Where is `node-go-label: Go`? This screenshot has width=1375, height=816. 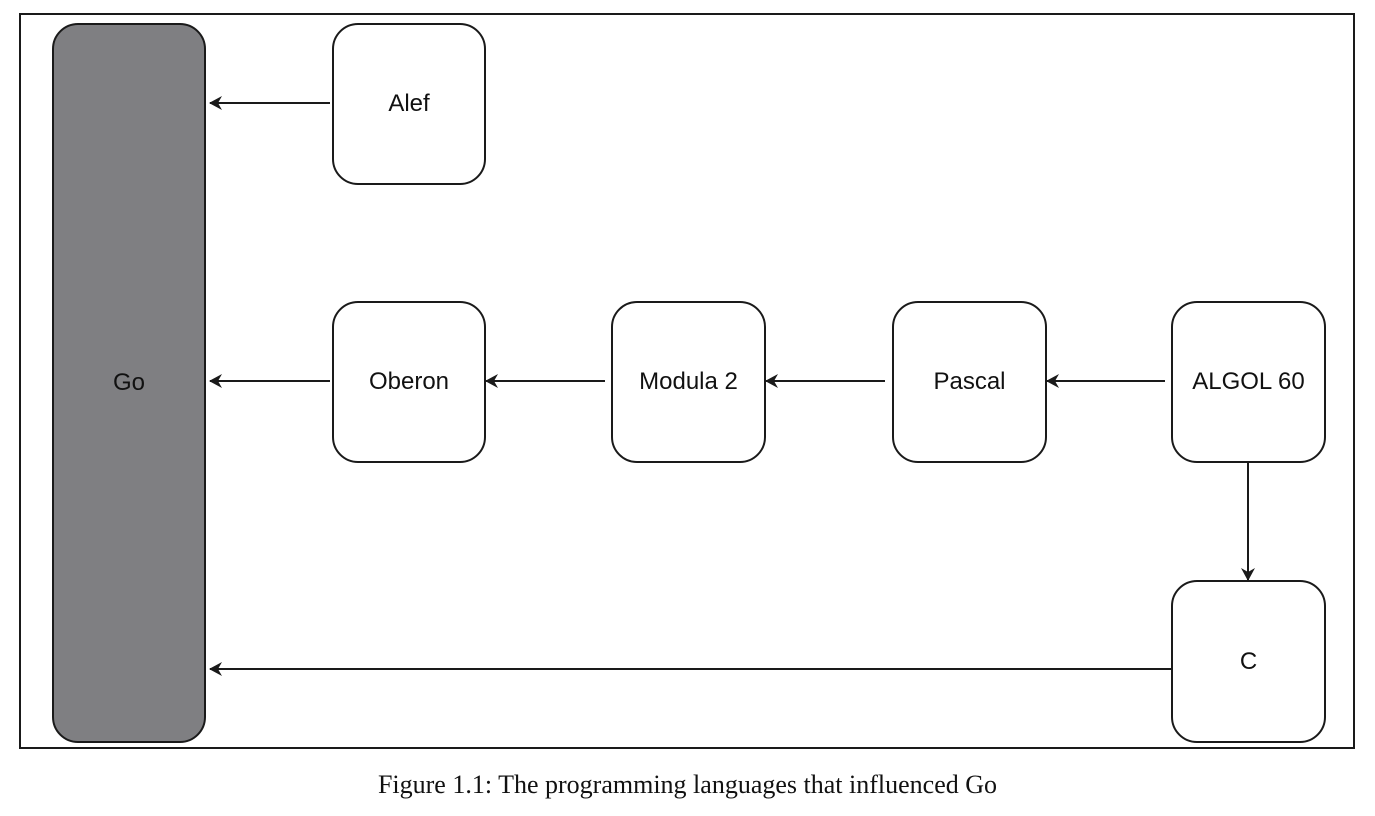 node-go-label: Go is located at coordinates (128, 382).